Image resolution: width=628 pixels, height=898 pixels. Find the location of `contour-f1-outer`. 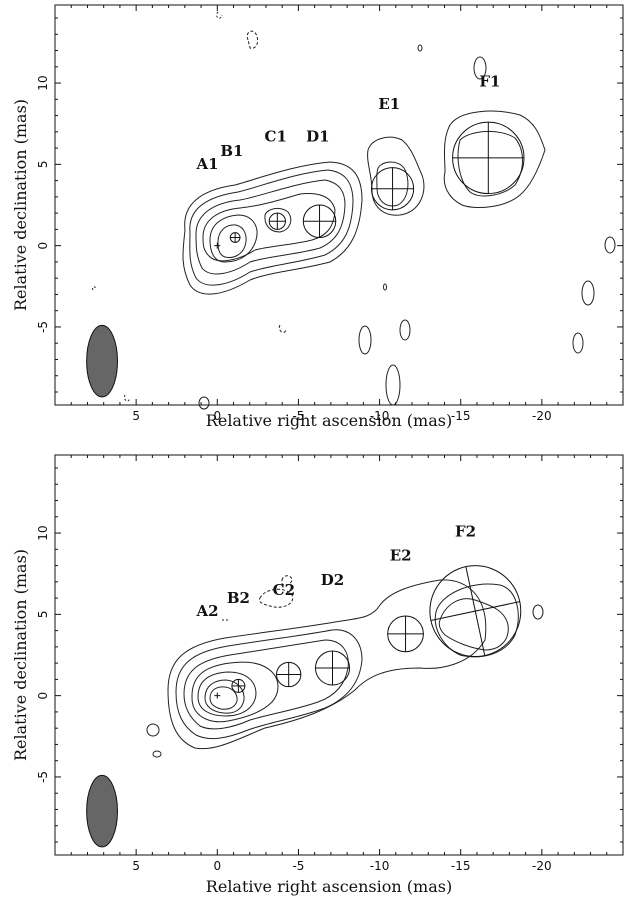

contour-f1-outer is located at coordinates (494, 159).